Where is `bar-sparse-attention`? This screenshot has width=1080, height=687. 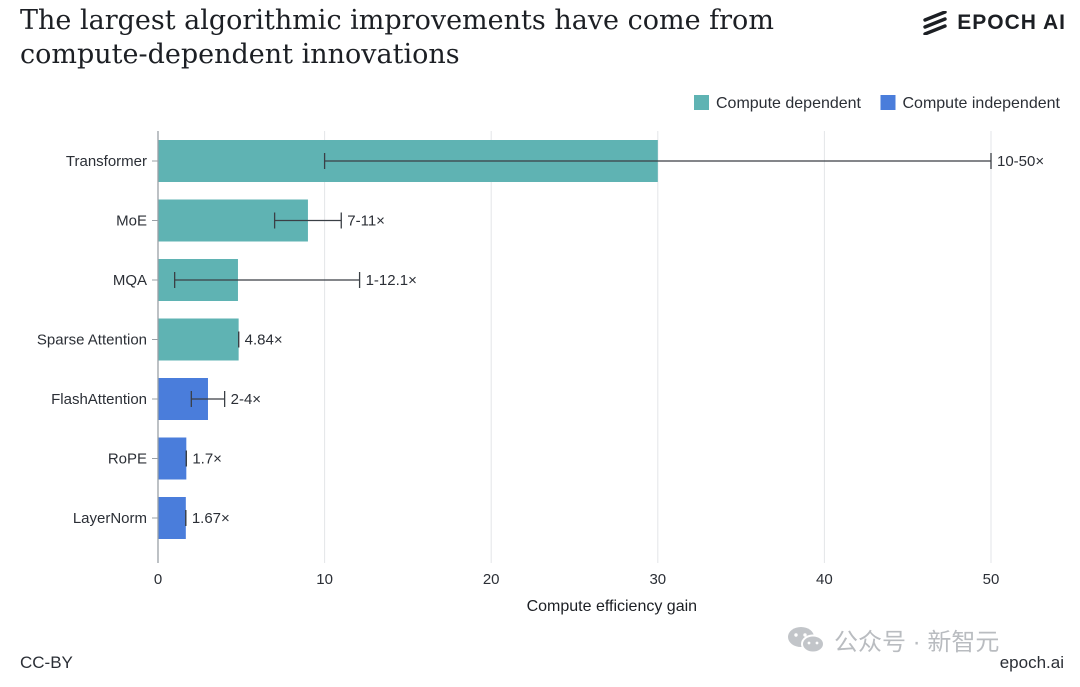
bar-sparse-attention is located at coordinates (198, 339).